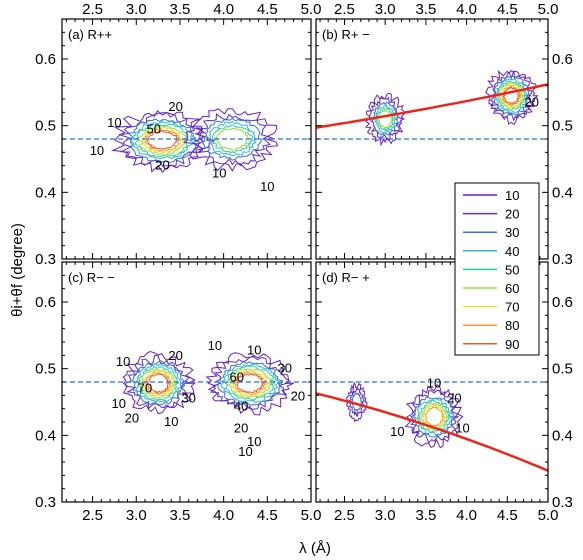 The width and height of the screenshot is (583, 560). I want to click on panel-title: (a) R++, so click(90, 34).